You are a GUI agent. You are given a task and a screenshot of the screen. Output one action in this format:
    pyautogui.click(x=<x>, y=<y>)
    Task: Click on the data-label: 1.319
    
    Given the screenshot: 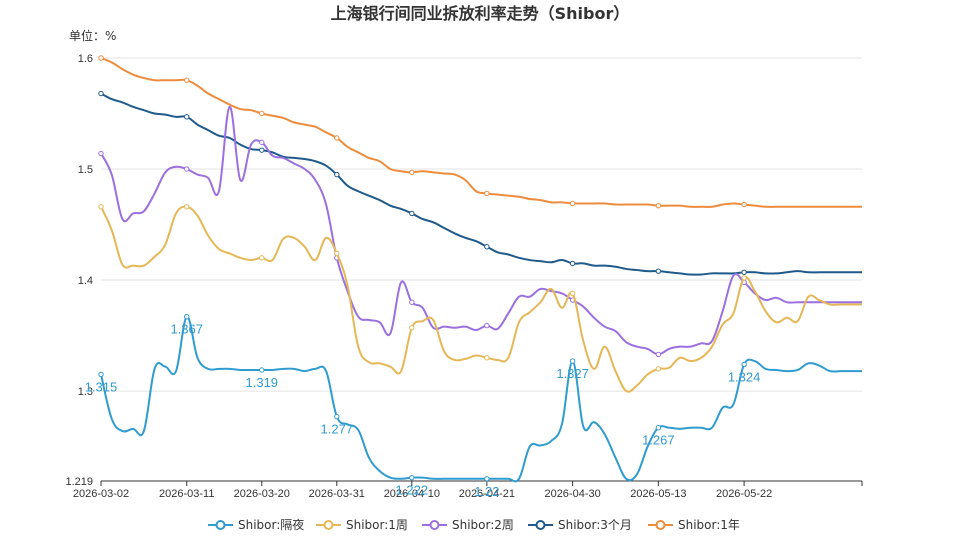 What is the action you would take?
    pyautogui.click(x=262, y=382)
    